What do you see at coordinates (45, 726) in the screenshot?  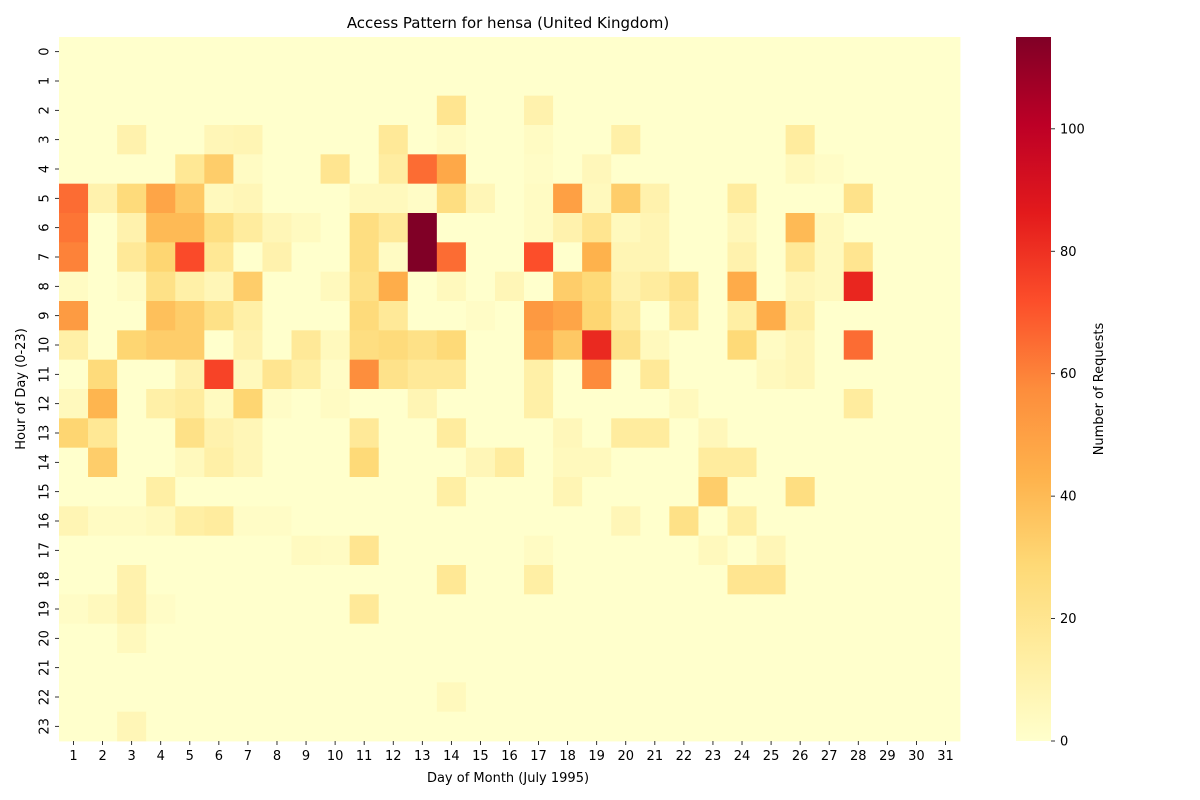 I see `y-tick-label: 23` at bounding box center [45, 726].